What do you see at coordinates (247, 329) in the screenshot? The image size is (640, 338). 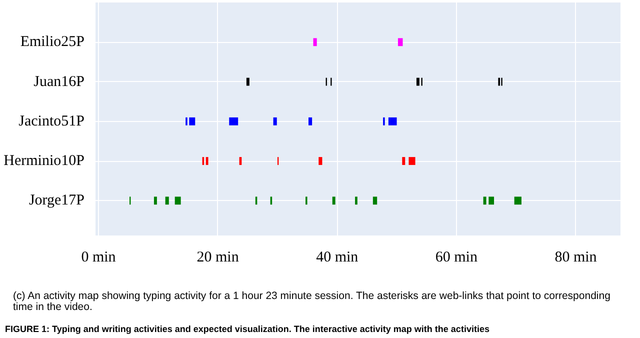 I see `caption: FIGURE 1: Typing and writing activities and expected visualization. The interactive activity map with the activities` at bounding box center [247, 329].